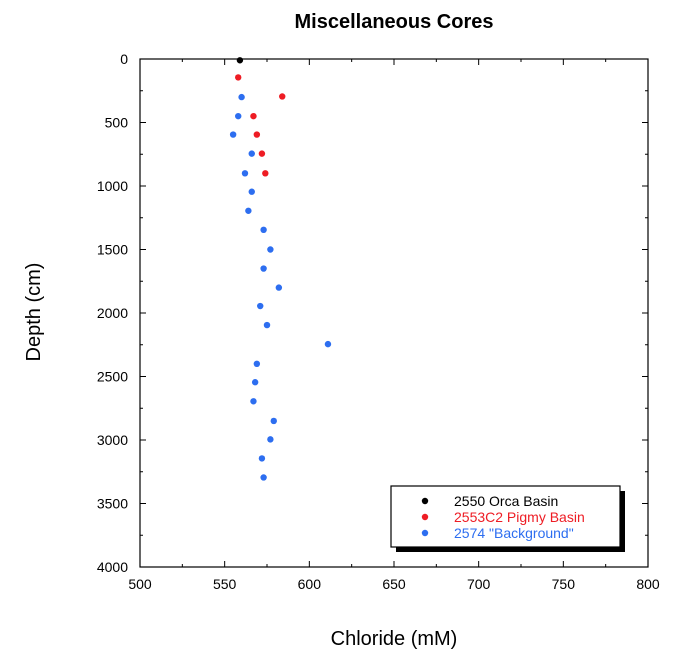  I want to click on x-tick-label: 600, so click(310, 584).